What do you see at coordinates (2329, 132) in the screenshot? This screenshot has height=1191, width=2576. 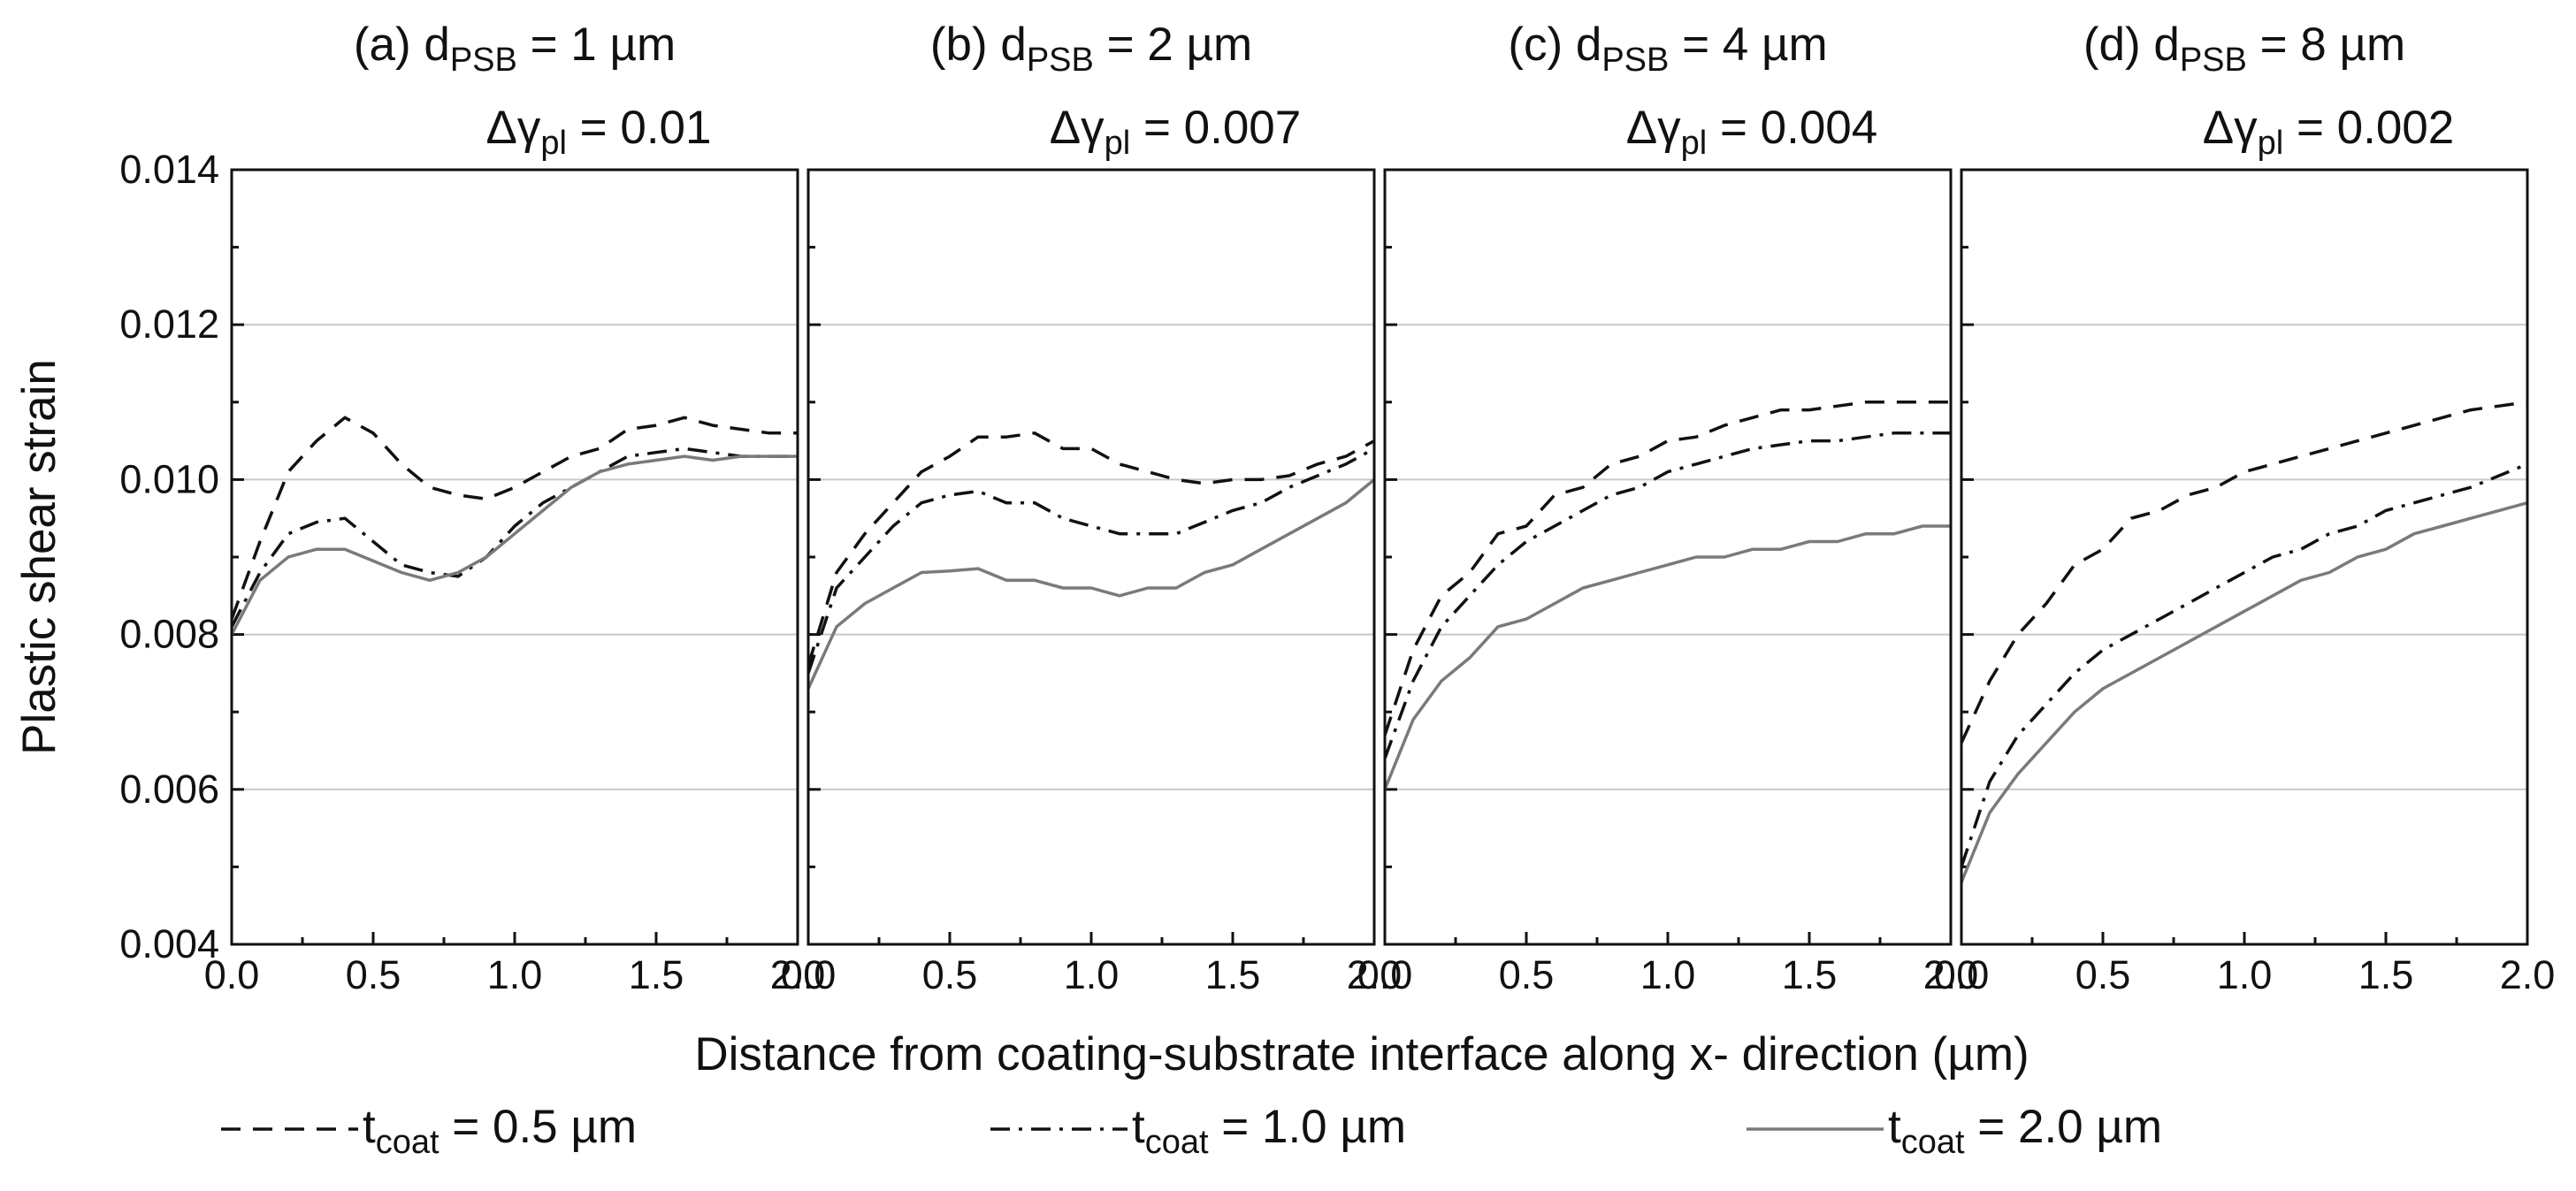 I see `panel-subtitle: Δγpl = 0.002` at bounding box center [2329, 132].